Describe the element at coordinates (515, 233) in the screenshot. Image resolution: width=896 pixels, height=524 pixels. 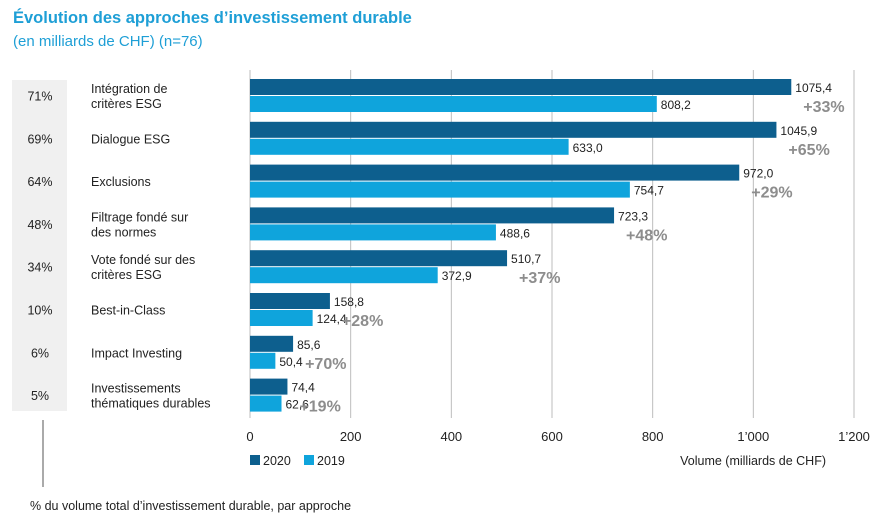
I see `data-label-2019: 488,6` at that location.